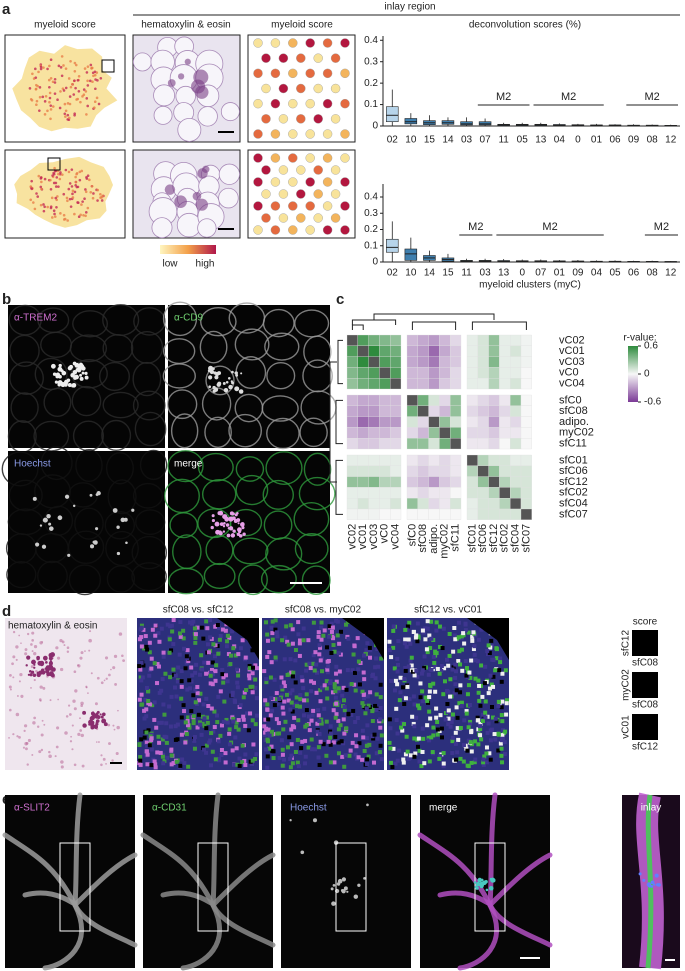 Image resolution: width=685 pixels, height=971 pixels. Describe the element at coordinates (572, 340) in the screenshot. I see `row-label: vC02` at that location.